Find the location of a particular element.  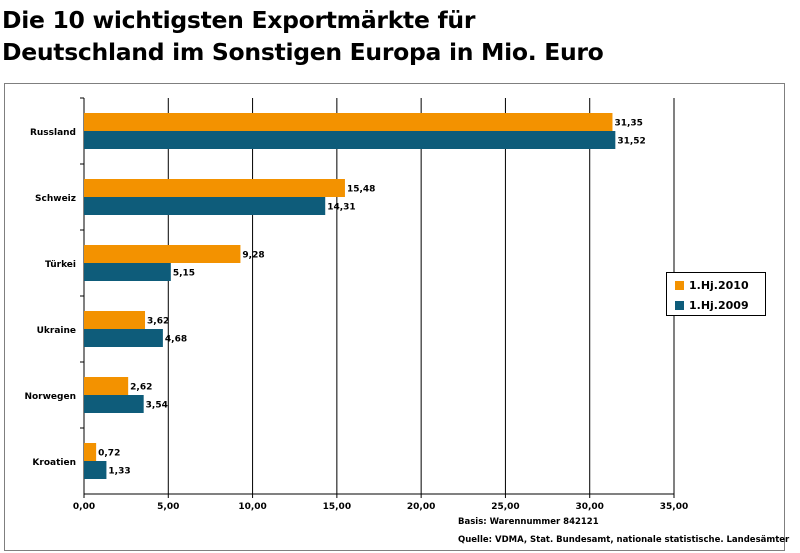

data-label-2009-2: 5,15 is located at coordinates (184, 274).